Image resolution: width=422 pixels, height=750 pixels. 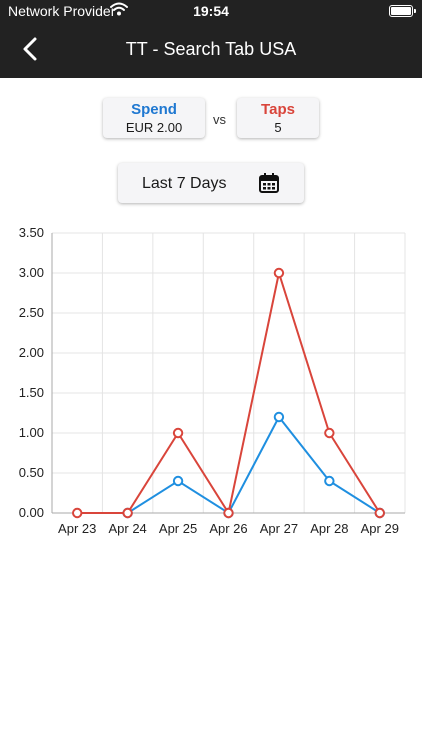 I want to click on taps-label: Taps, so click(x=278, y=109).